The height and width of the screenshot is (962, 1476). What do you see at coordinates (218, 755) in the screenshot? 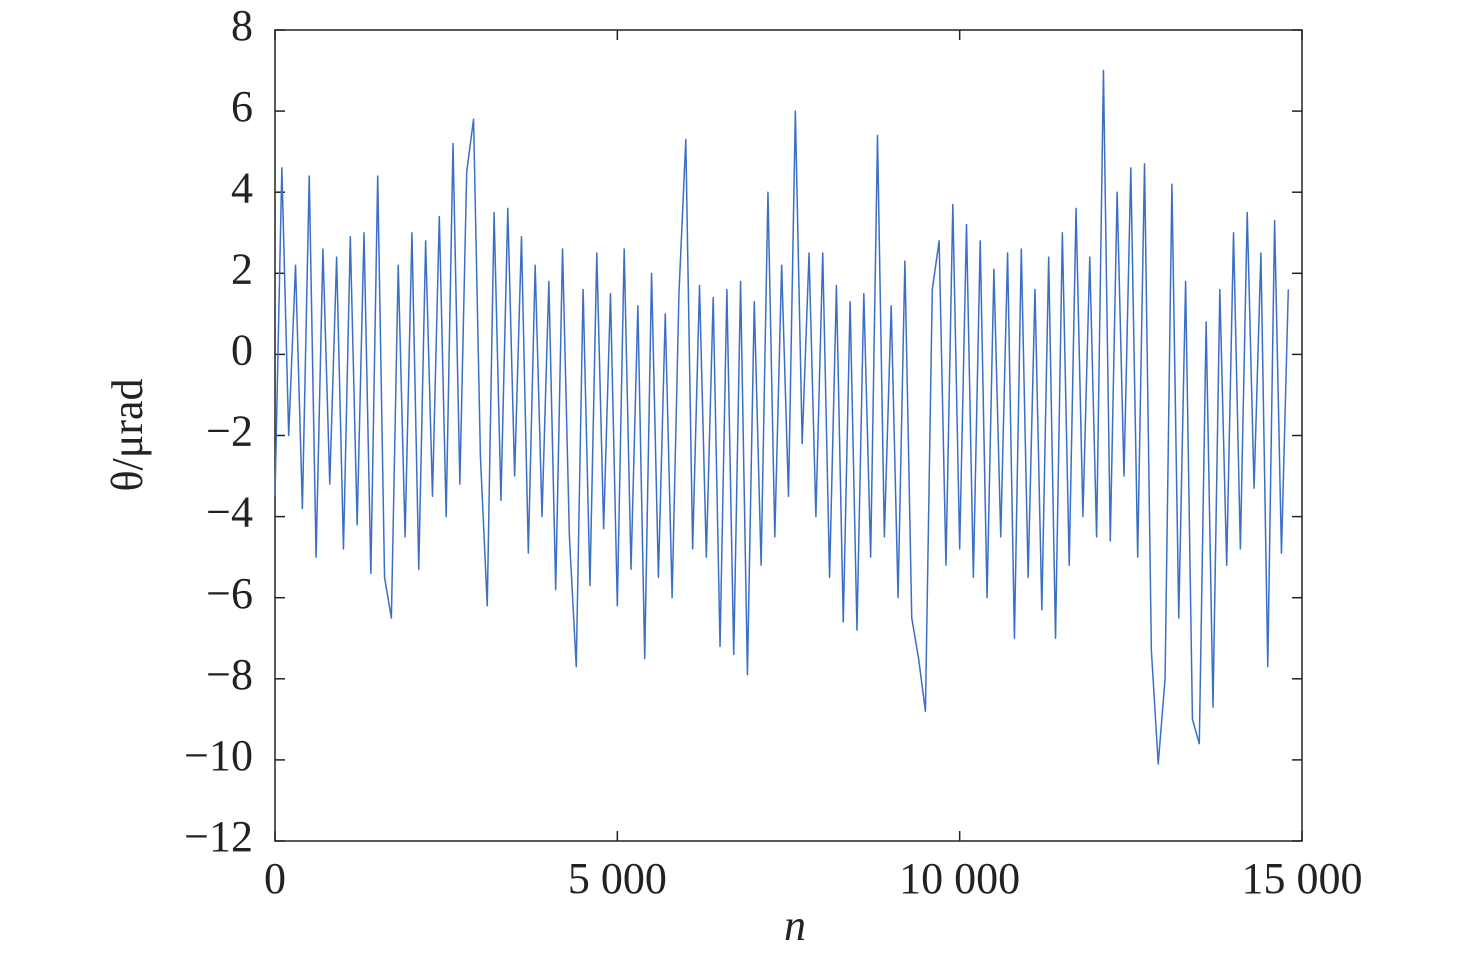
I see `y-tick-label: −10` at bounding box center [218, 755].